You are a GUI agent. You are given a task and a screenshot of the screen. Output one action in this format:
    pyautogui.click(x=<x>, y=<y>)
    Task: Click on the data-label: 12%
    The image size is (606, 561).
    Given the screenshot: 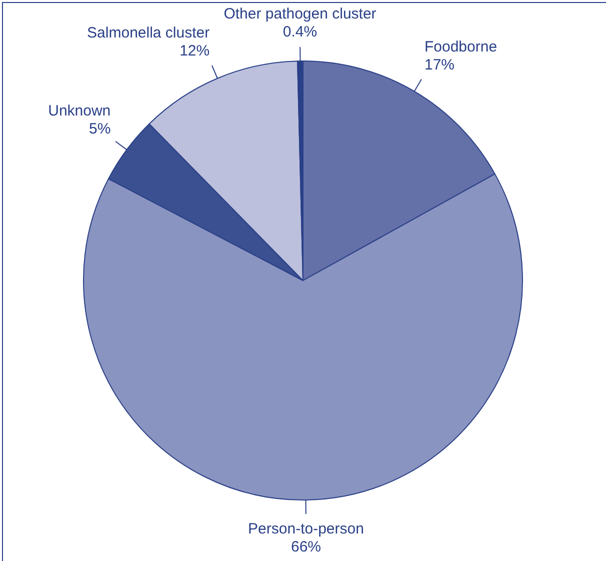 What is the action you would take?
    pyautogui.click(x=195, y=51)
    